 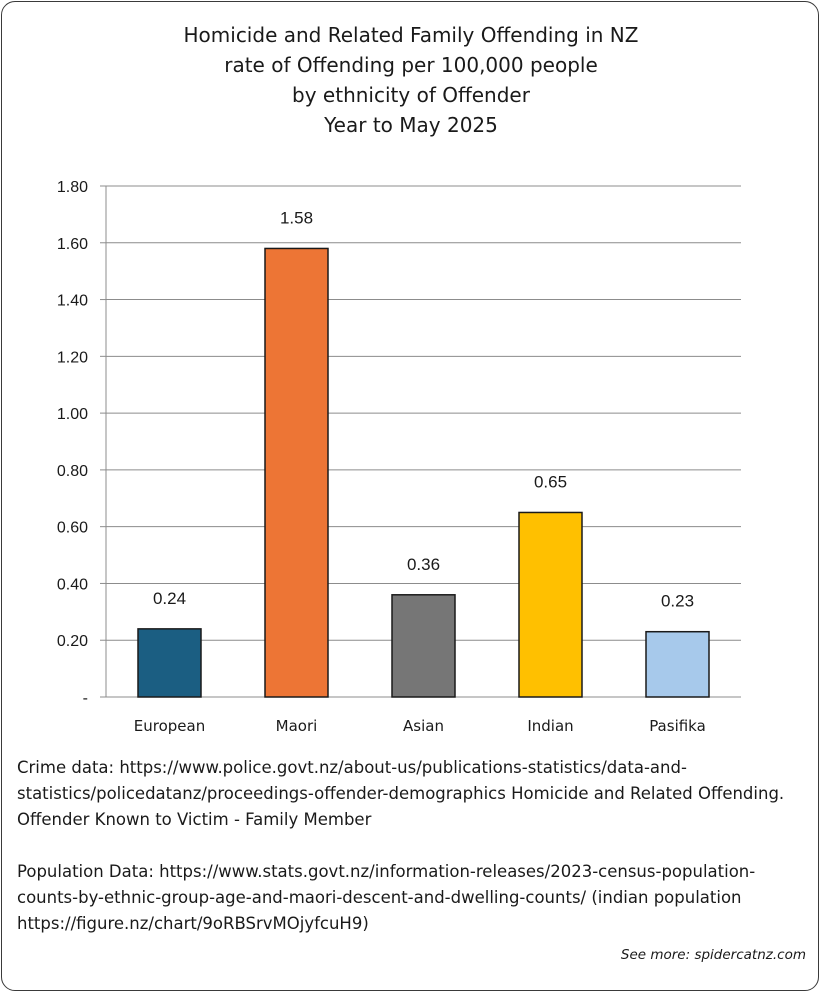 What do you see at coordinates (72, 584) in the screenshot?
I see `y-tick-label: 0.40` at bounding box center [72, 584].